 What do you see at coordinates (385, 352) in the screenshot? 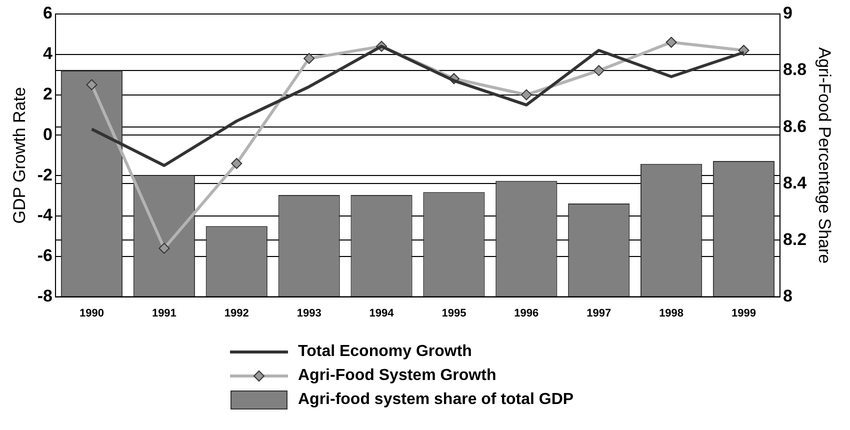
I see `legend-label: Total Economy Growth` at bounding box center [385, 352].